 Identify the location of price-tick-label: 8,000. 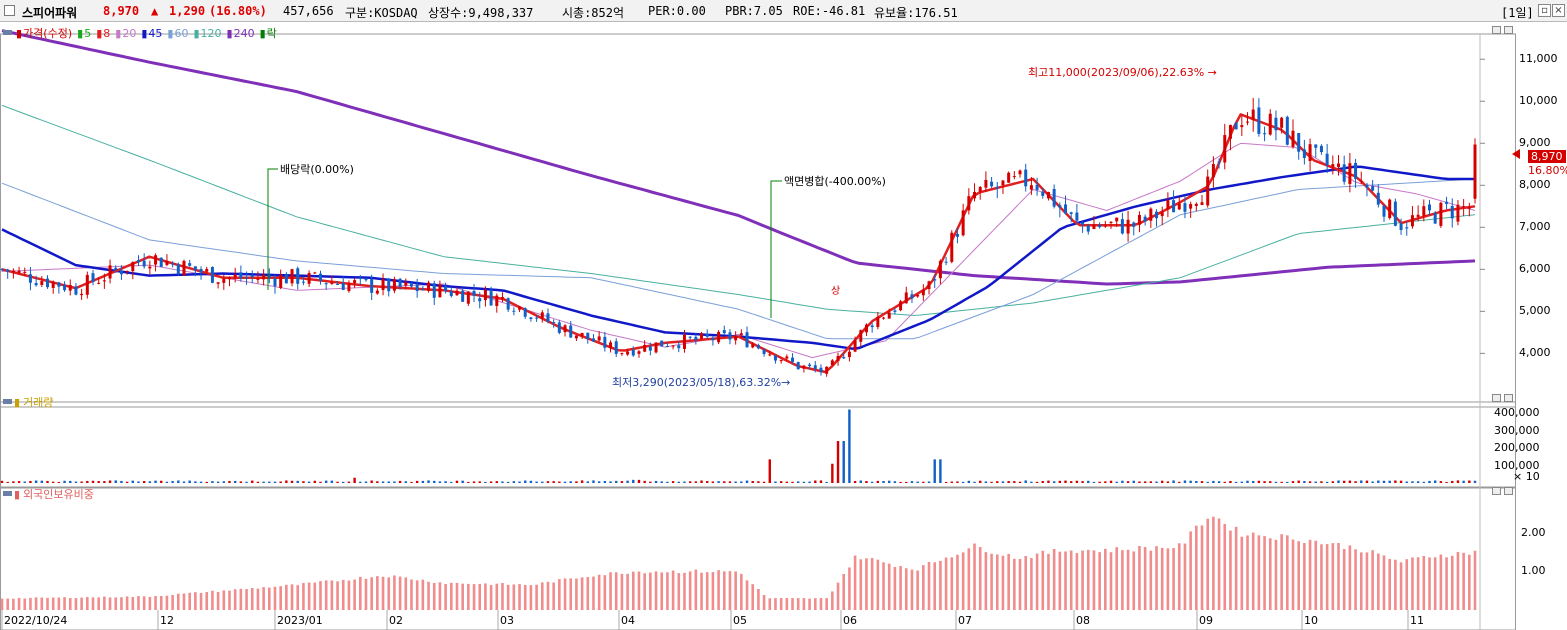
(1535, 185).